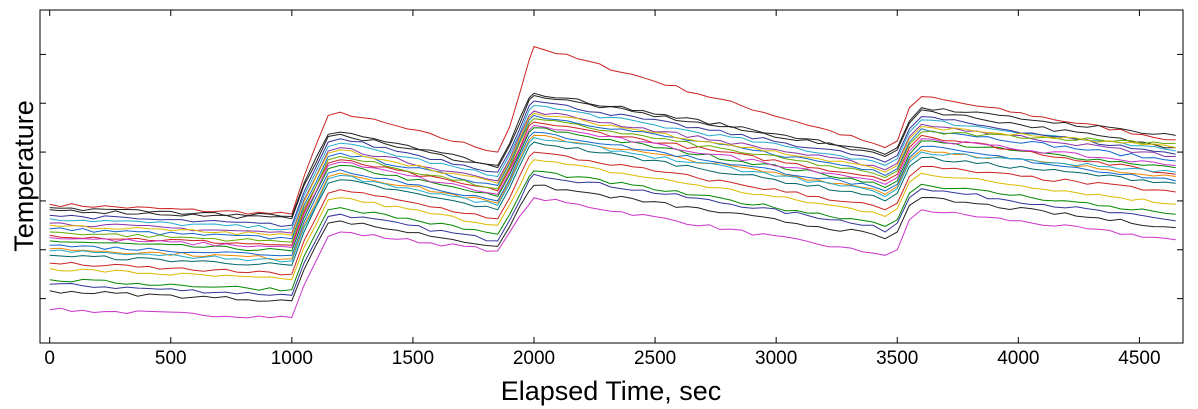 The width and height of the screenshot is (1198, 409). What do you see at coordinates (655, 358) in the screenshot?
I see `x-tick-label: 2500` at bounding box center [655, 358].